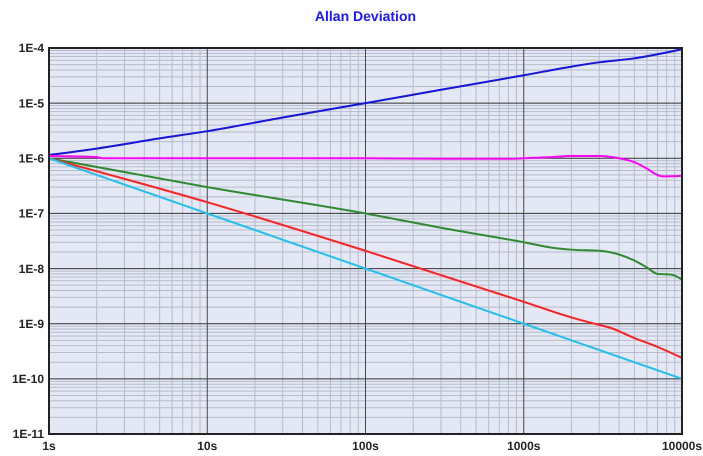  I want to click on y-tick-label: 1E-7, so click(31, 213).